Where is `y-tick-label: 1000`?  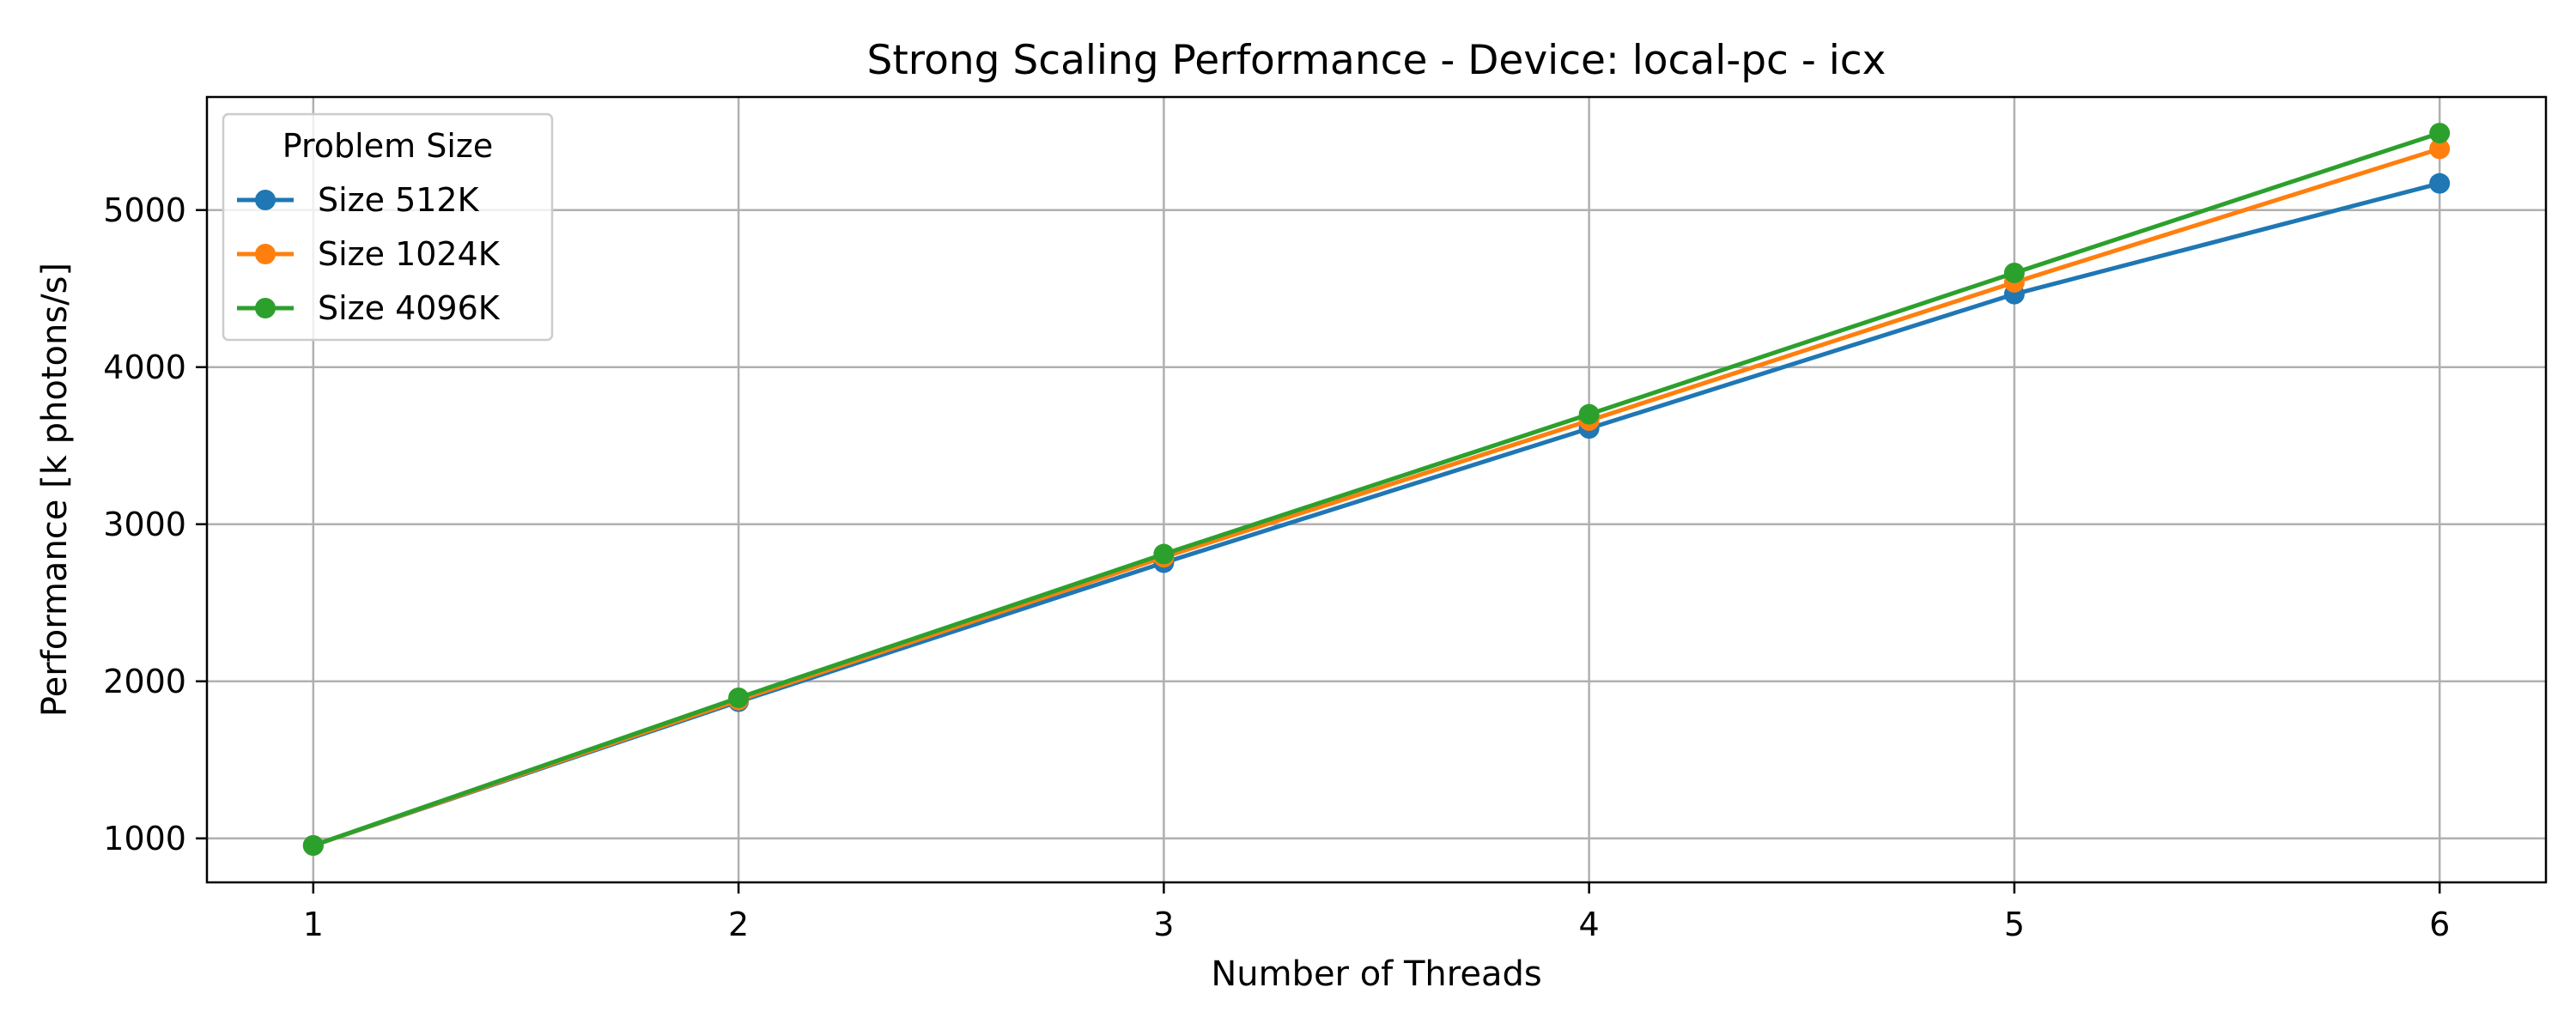
y-tick-label: 1000 is located at coordinates (144, 838).